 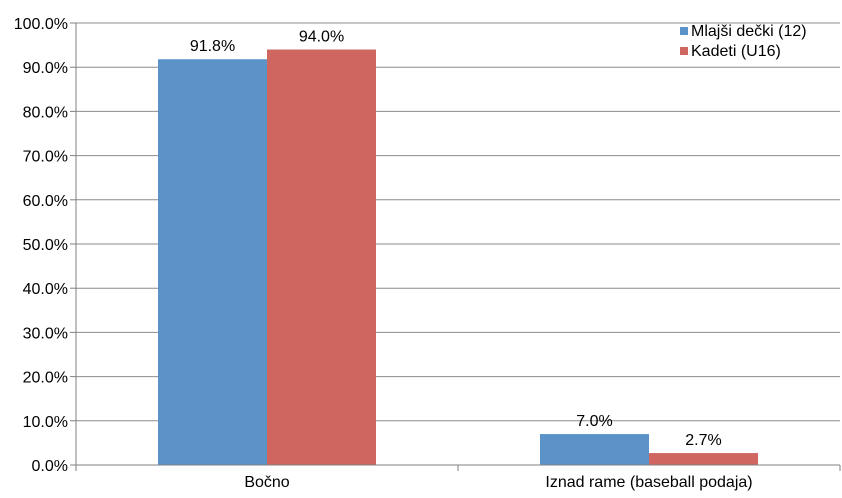 What do you see at coordinates (736, 51) in the screenshot?
I see `legend-label: Kadeti (U16)` at bounding box center [736, 51].